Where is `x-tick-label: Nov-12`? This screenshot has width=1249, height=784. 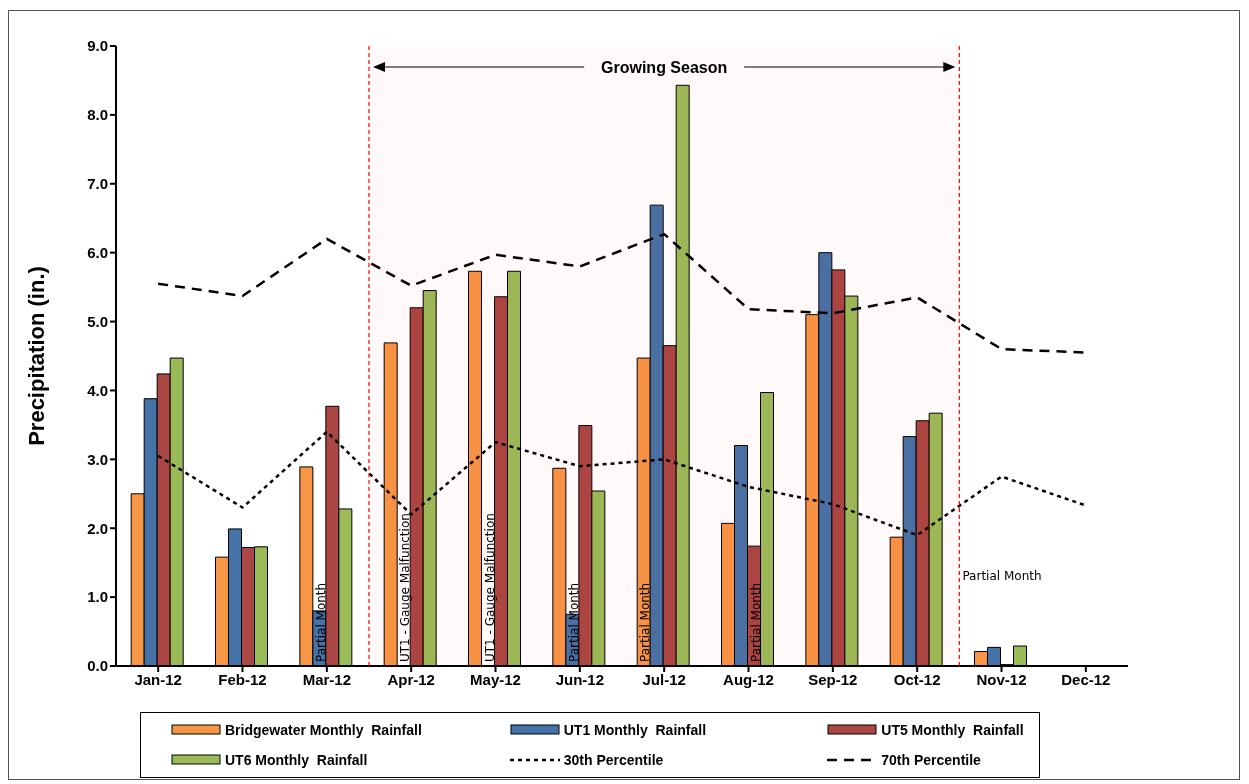 x-tick-label: Nov-12 is located at coordinates (1001, 679).